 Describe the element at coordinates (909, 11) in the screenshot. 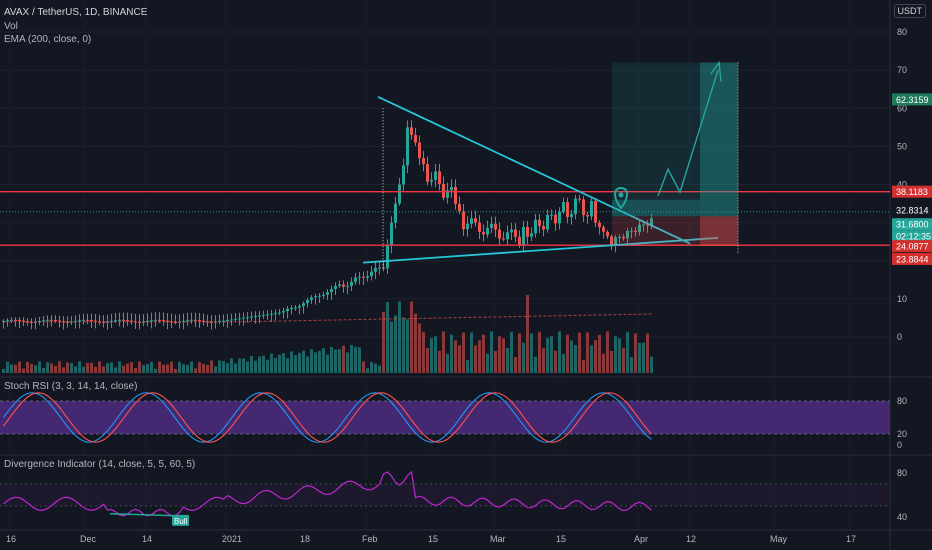

I see `currency-badge: USDT` at that location.